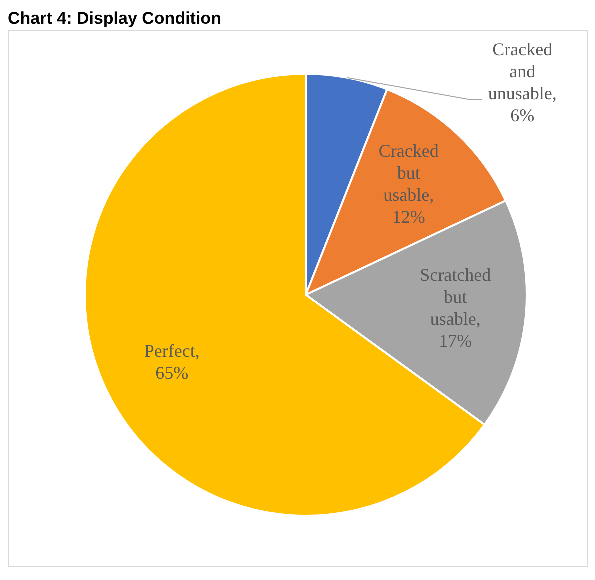 Image resolution: width=595 pixels, height=580 pixels. I want to click on slice-label: Cracked but usable, 12%, so click(408, 184).